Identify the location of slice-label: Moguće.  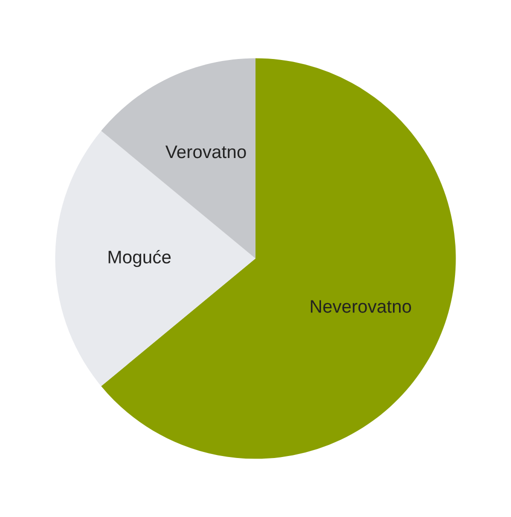
(139, 259).